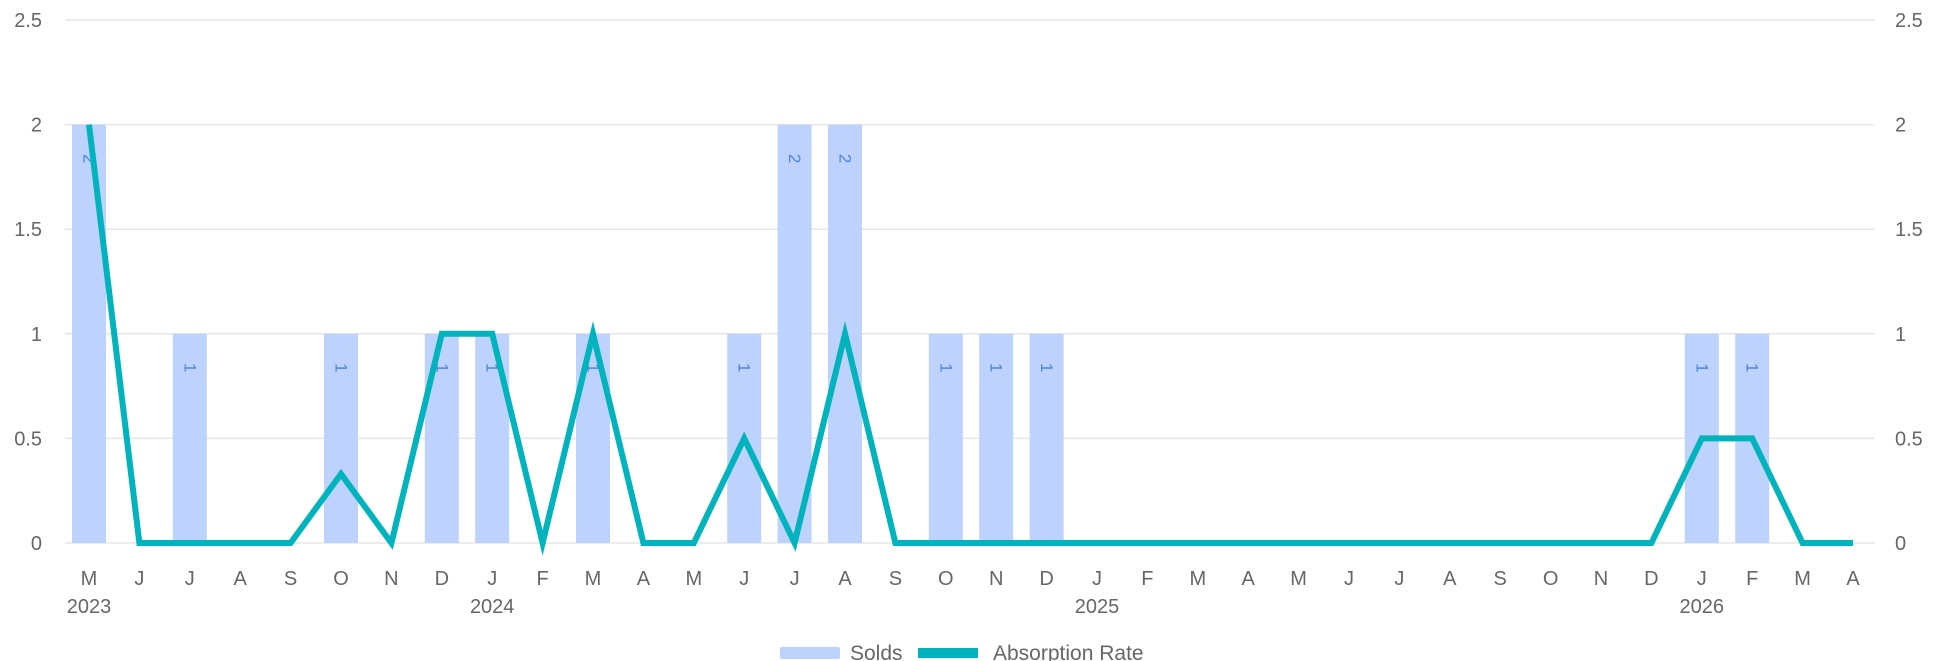  Describe the element at coordinates (1702, 607) in the screenshot. I see `x-year-label: 2026` at that location.